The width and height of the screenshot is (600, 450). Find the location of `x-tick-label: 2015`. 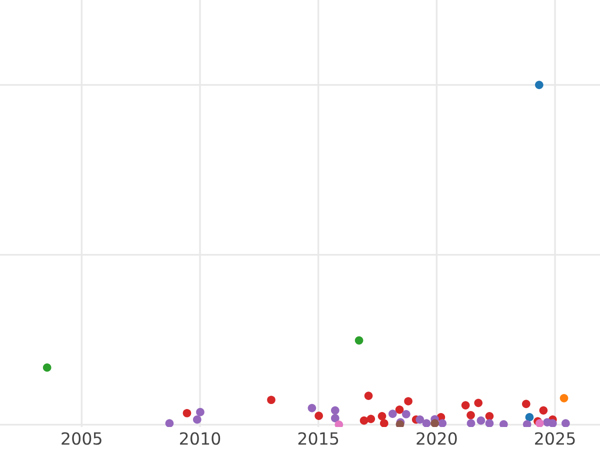

x-tick-label: 2015 is located at coordinates (318, 438).